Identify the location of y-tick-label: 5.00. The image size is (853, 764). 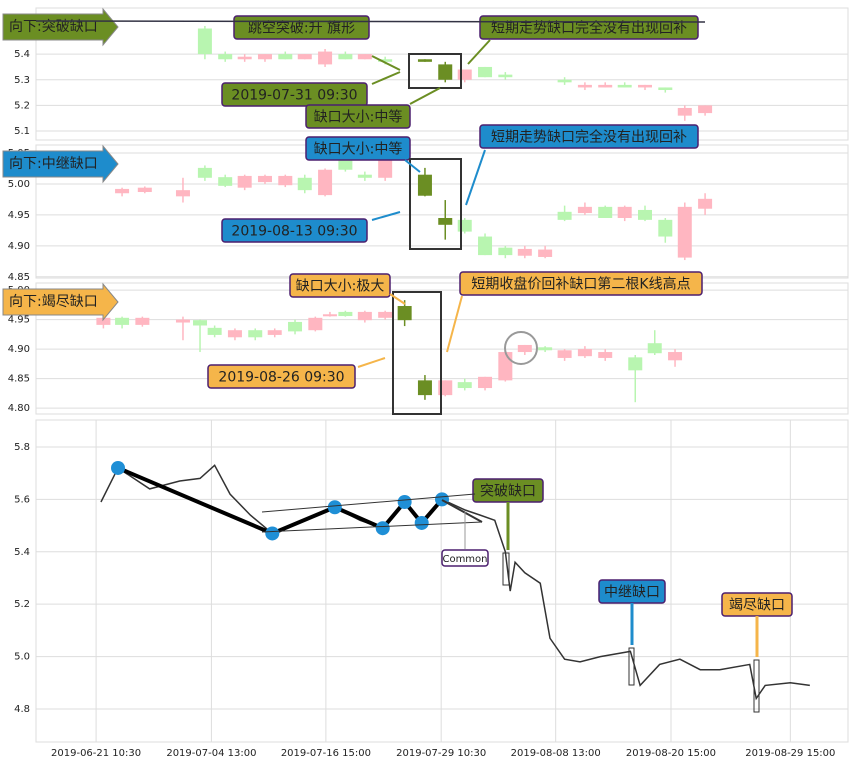
(19, 184).